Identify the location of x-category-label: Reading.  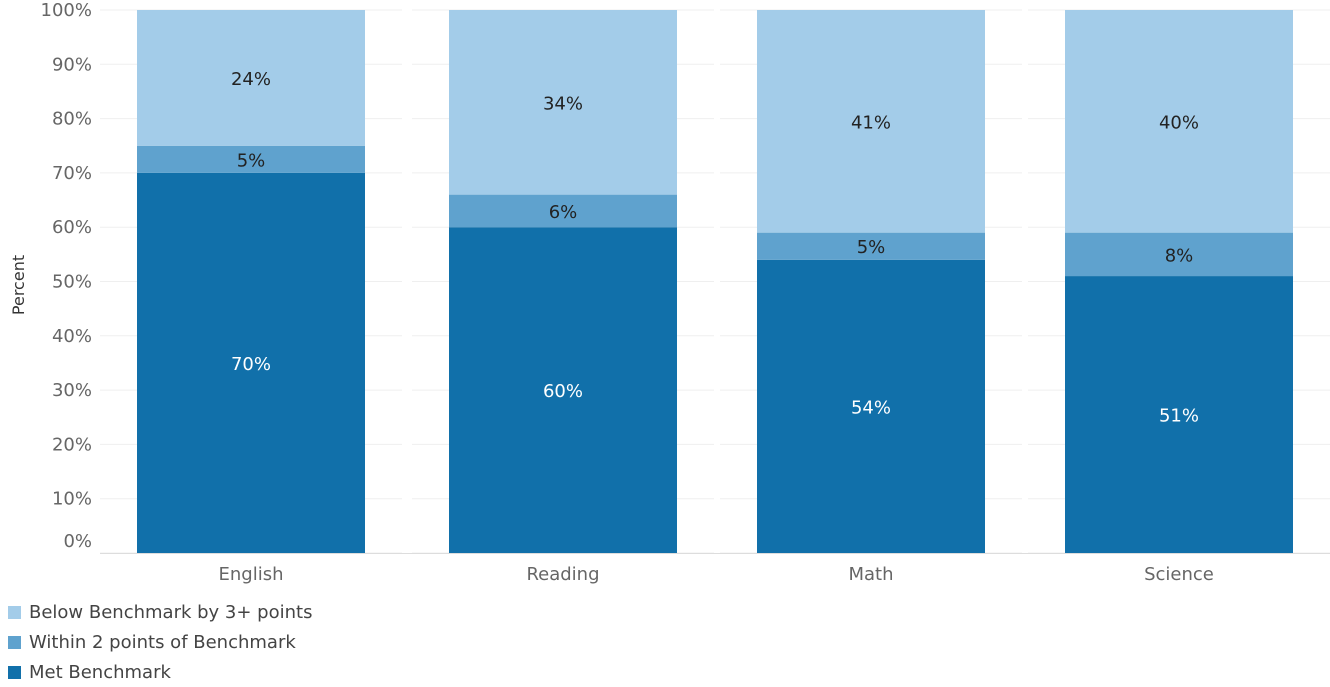
(562, 574).